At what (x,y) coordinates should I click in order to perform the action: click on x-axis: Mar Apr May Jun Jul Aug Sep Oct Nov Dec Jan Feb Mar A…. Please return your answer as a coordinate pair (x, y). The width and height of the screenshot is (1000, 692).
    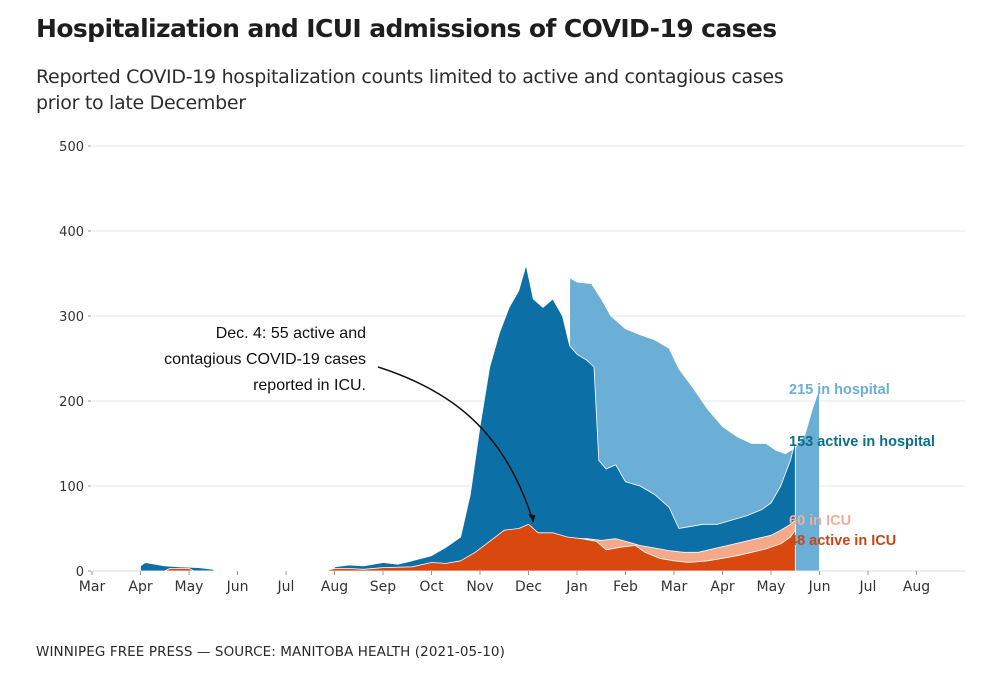
    Looking at the image, I should click on (504, 583).